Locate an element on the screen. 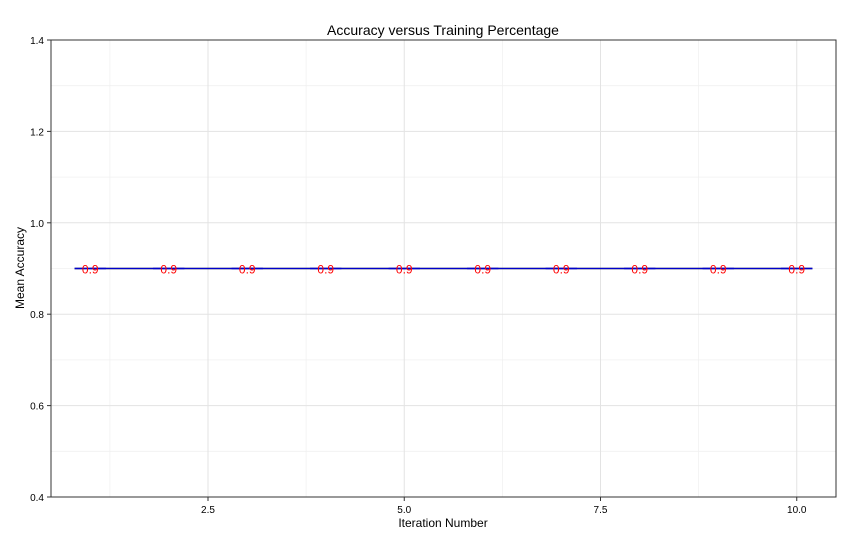 Image resolution: width=856 pixels, height=541 pixels. y-tick-label: 1.4 is located at coordinates (37, 41).